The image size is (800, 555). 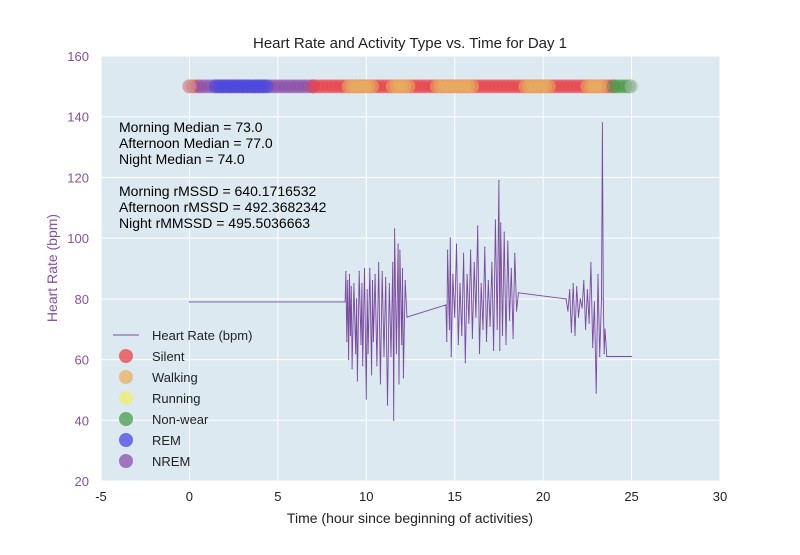 I want to click on y-axis-label: Heart Rate (bpm), so click(x=52, y=268).